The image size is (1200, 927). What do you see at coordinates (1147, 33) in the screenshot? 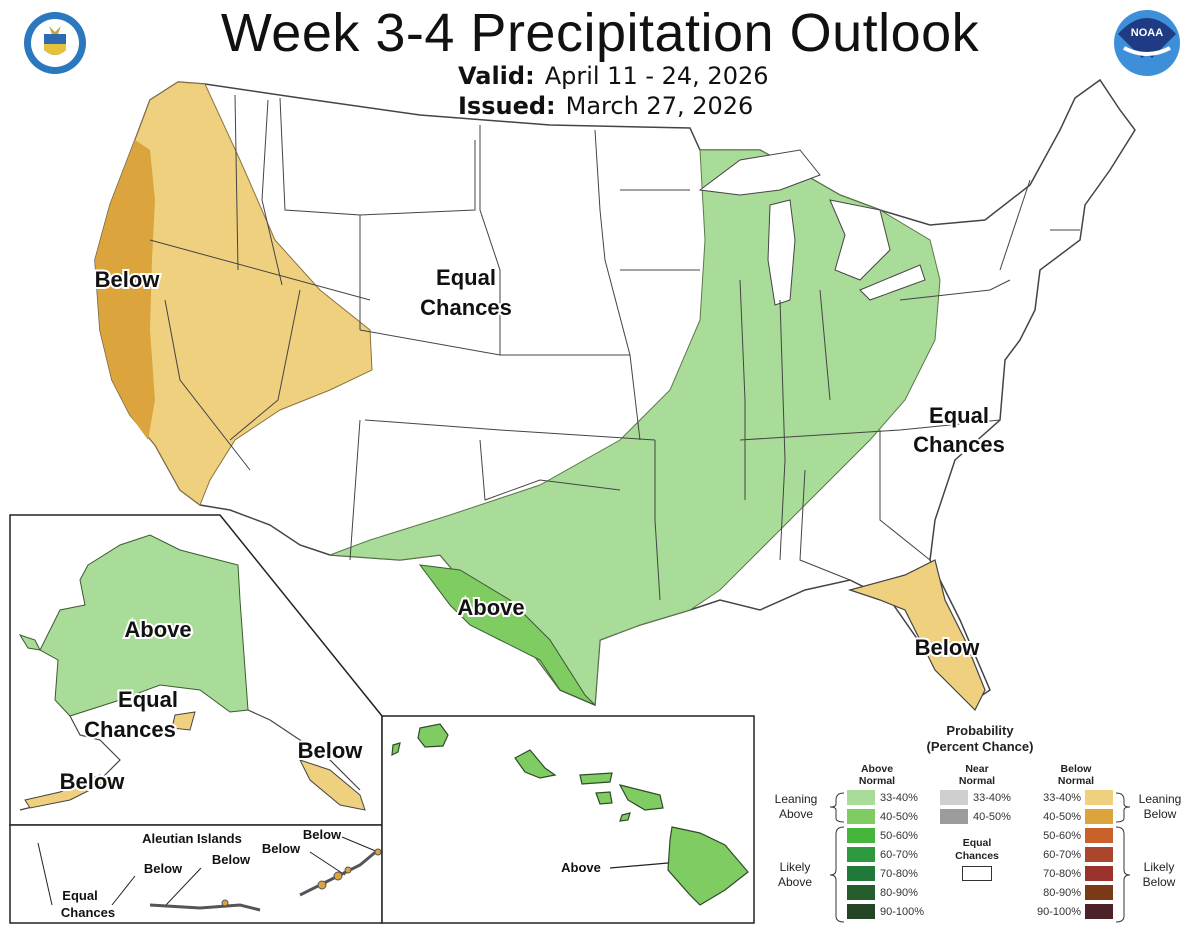
I see `noaa-logo-text: NOAA` at bounding box center [1147, 33].